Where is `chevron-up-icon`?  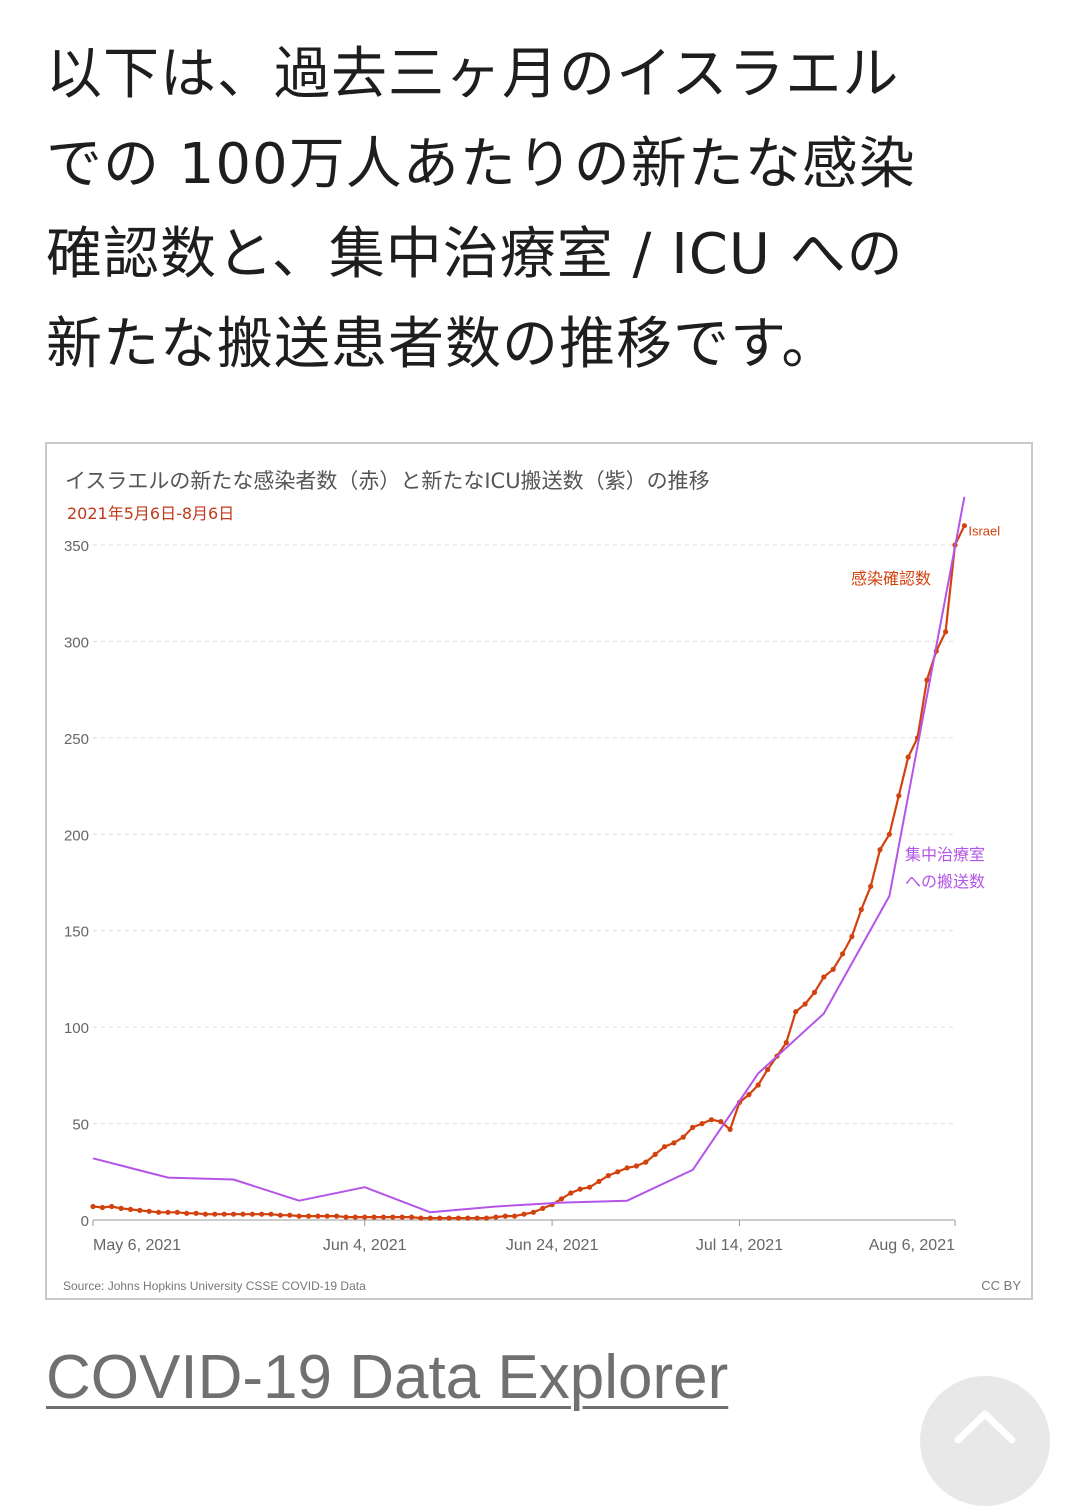 chevron-up-icon is located at coordinates (985, 1427).